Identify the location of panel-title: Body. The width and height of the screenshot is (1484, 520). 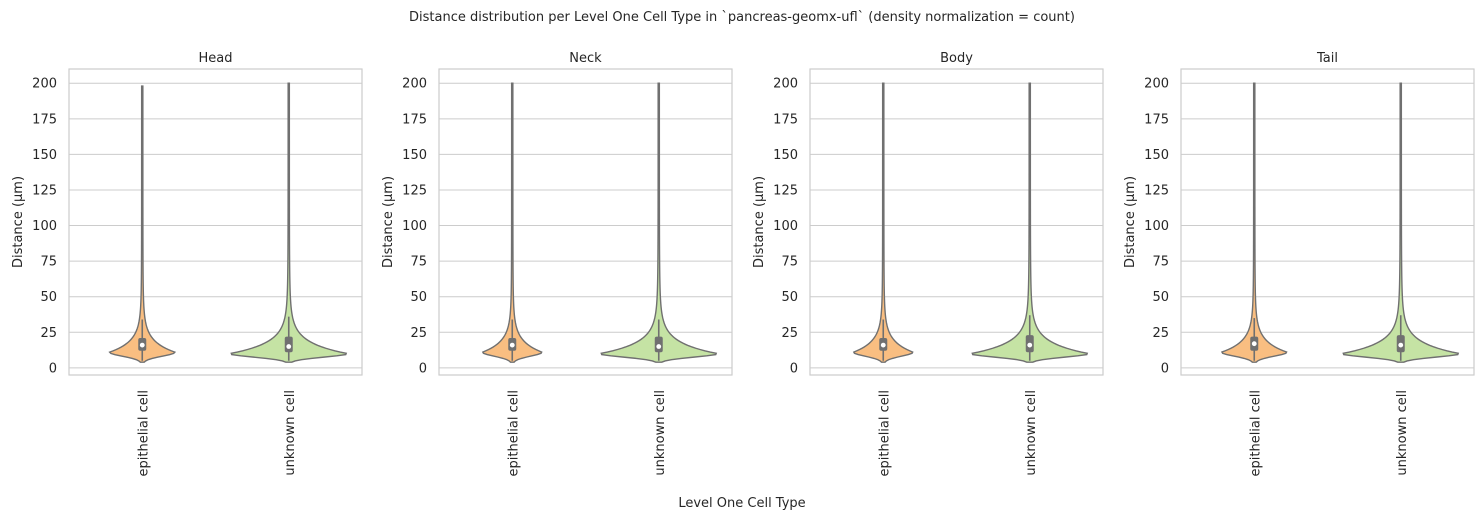
(956, 58).